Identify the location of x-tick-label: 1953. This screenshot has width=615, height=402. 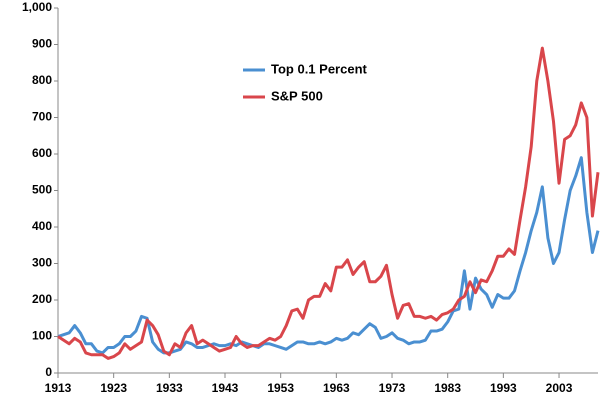
(280, 388).